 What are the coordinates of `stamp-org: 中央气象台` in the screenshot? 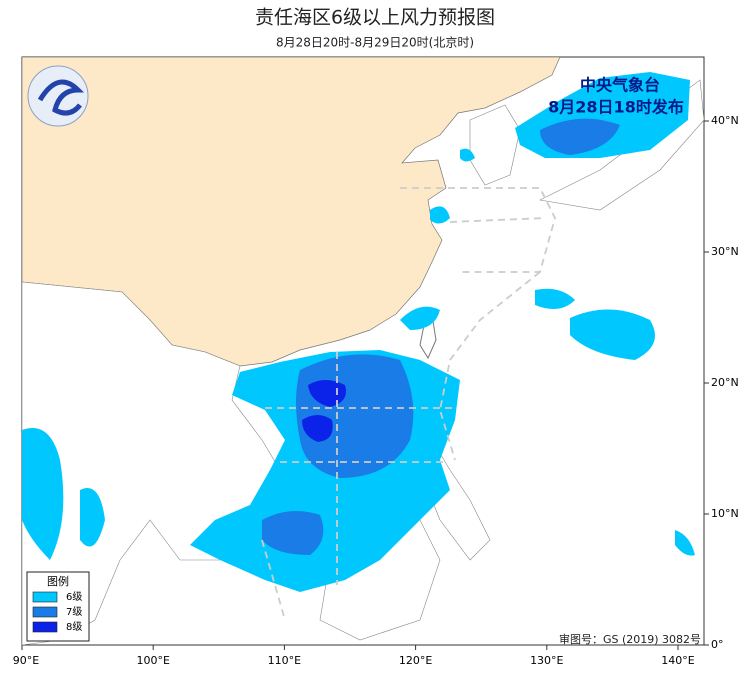 It's located at (620, 85).